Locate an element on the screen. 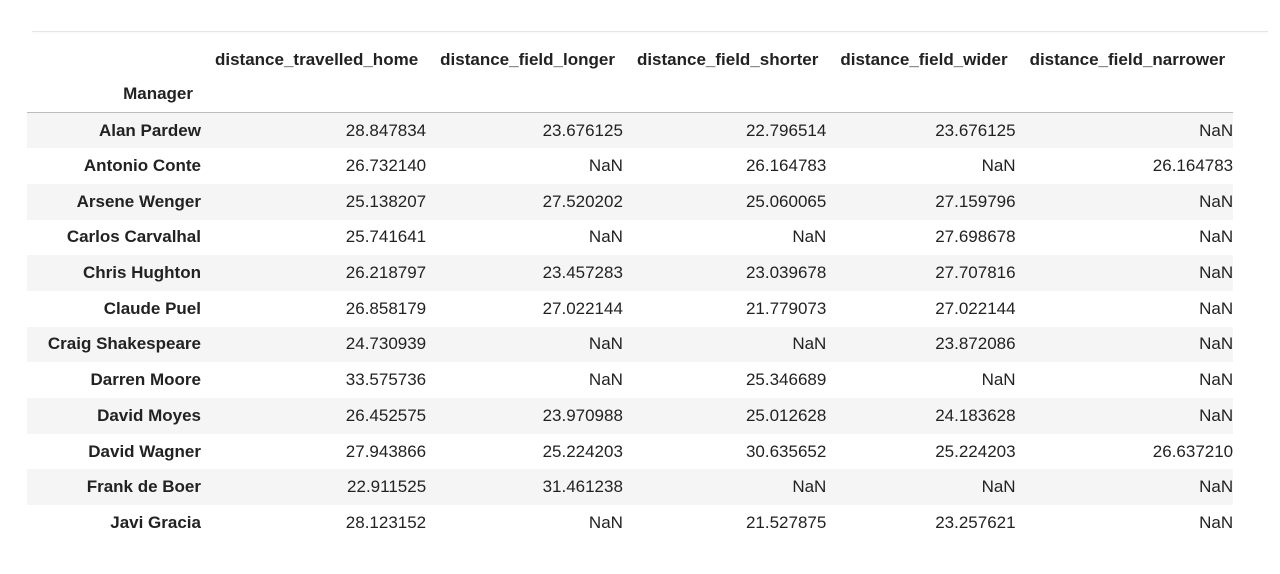 The width and height of the screenshot is (1280, 574). table-cell: 28.847834 is located at coordinates (386, 130).